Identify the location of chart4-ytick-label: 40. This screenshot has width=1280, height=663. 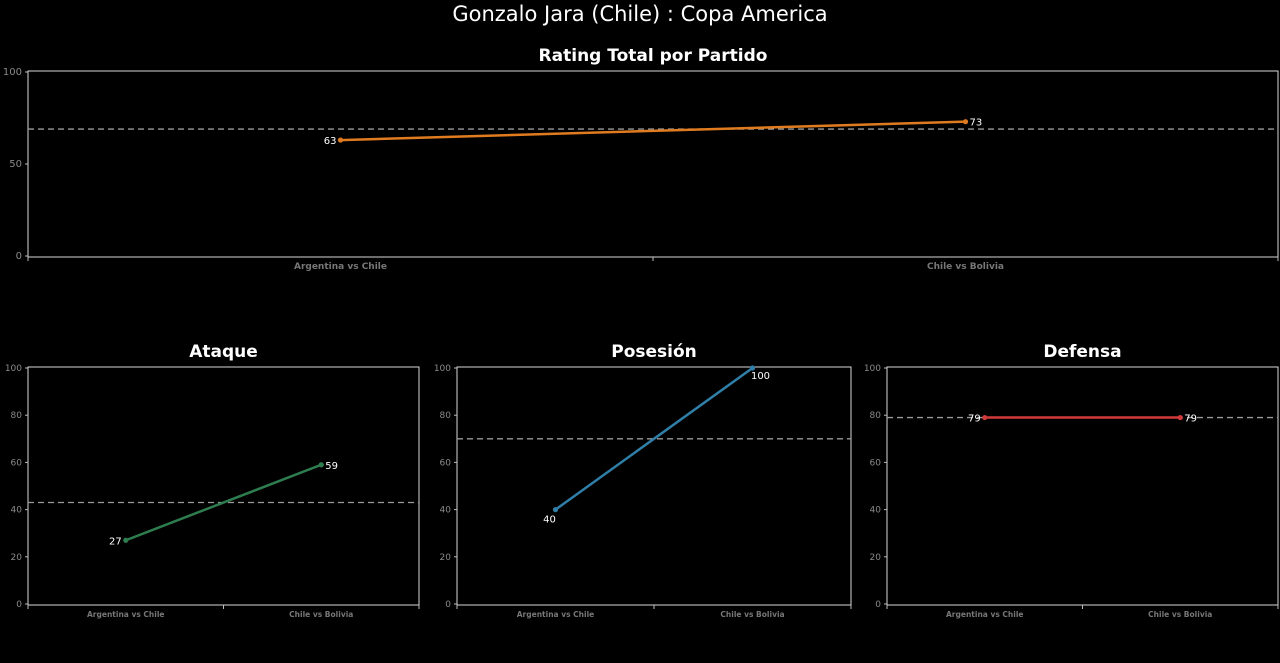
(876, 511).